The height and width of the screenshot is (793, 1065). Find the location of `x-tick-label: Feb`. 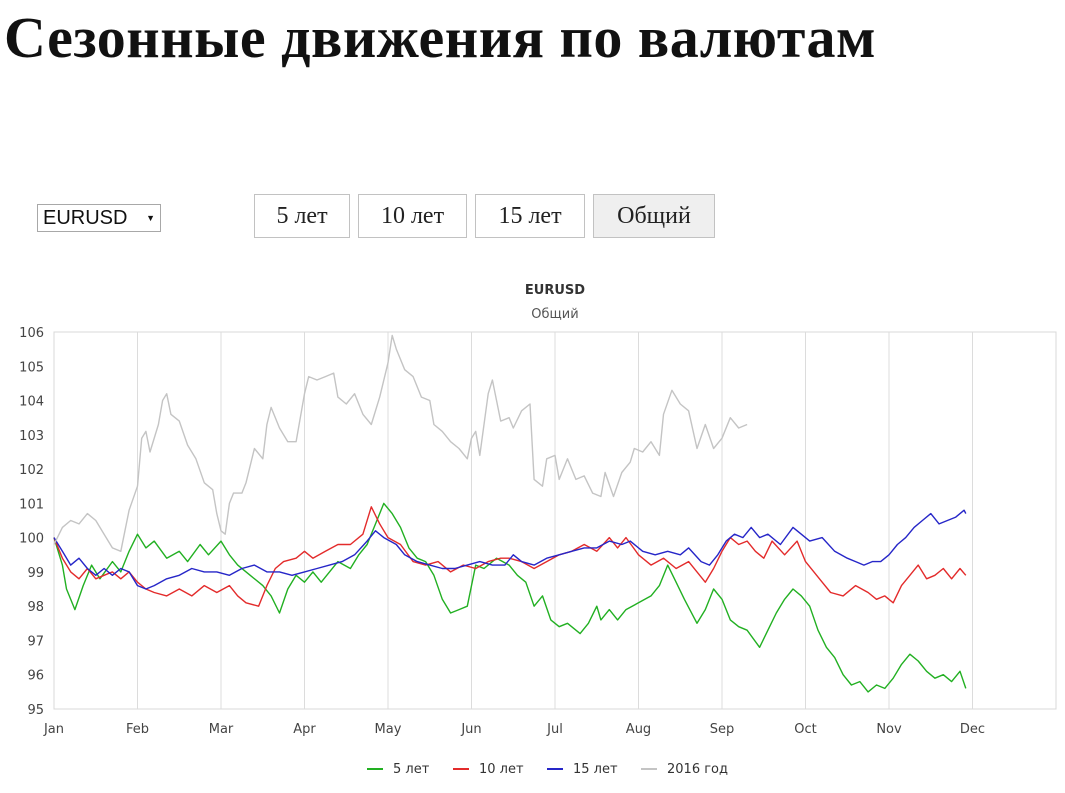

x-tick-label: Feb is located at coordinates (137, 729).